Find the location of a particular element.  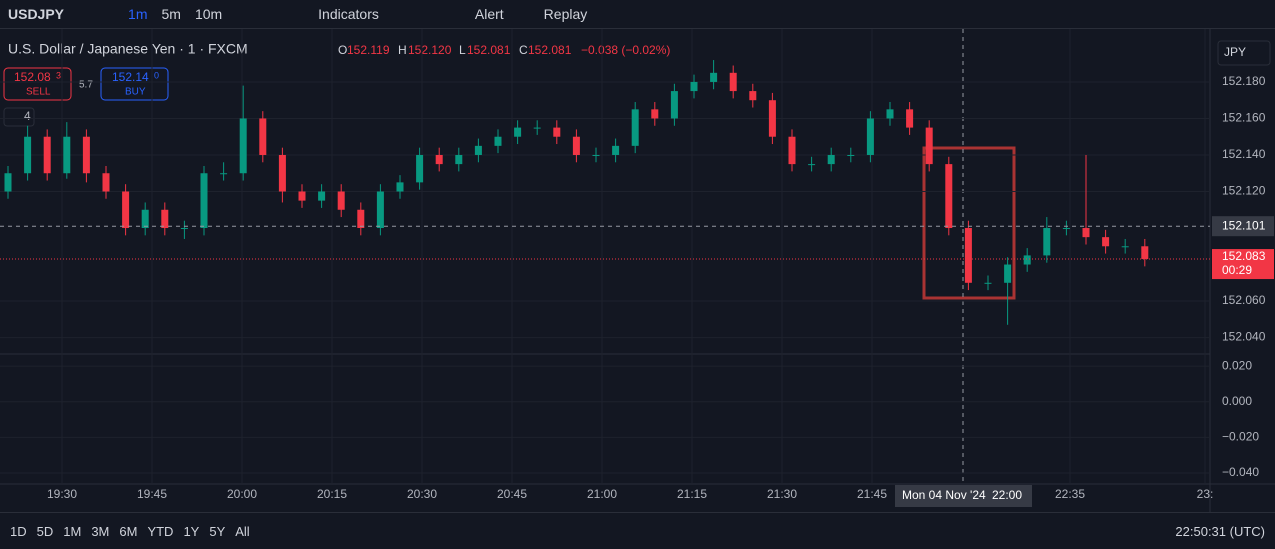

ohlc: 152.081 is located at coordinates (489, 50).